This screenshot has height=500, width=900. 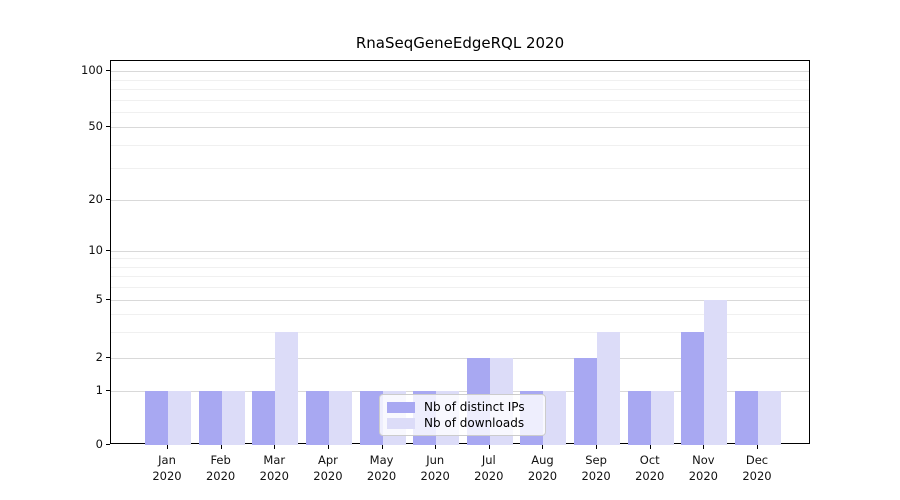 I want to click on bar-distinct-ips-oct-2020, so click(x=639, y=418).